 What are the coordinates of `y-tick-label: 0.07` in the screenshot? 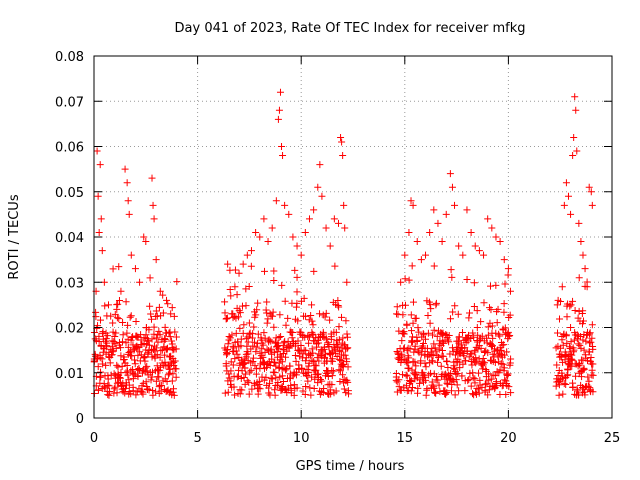 It's located at (69, 102).